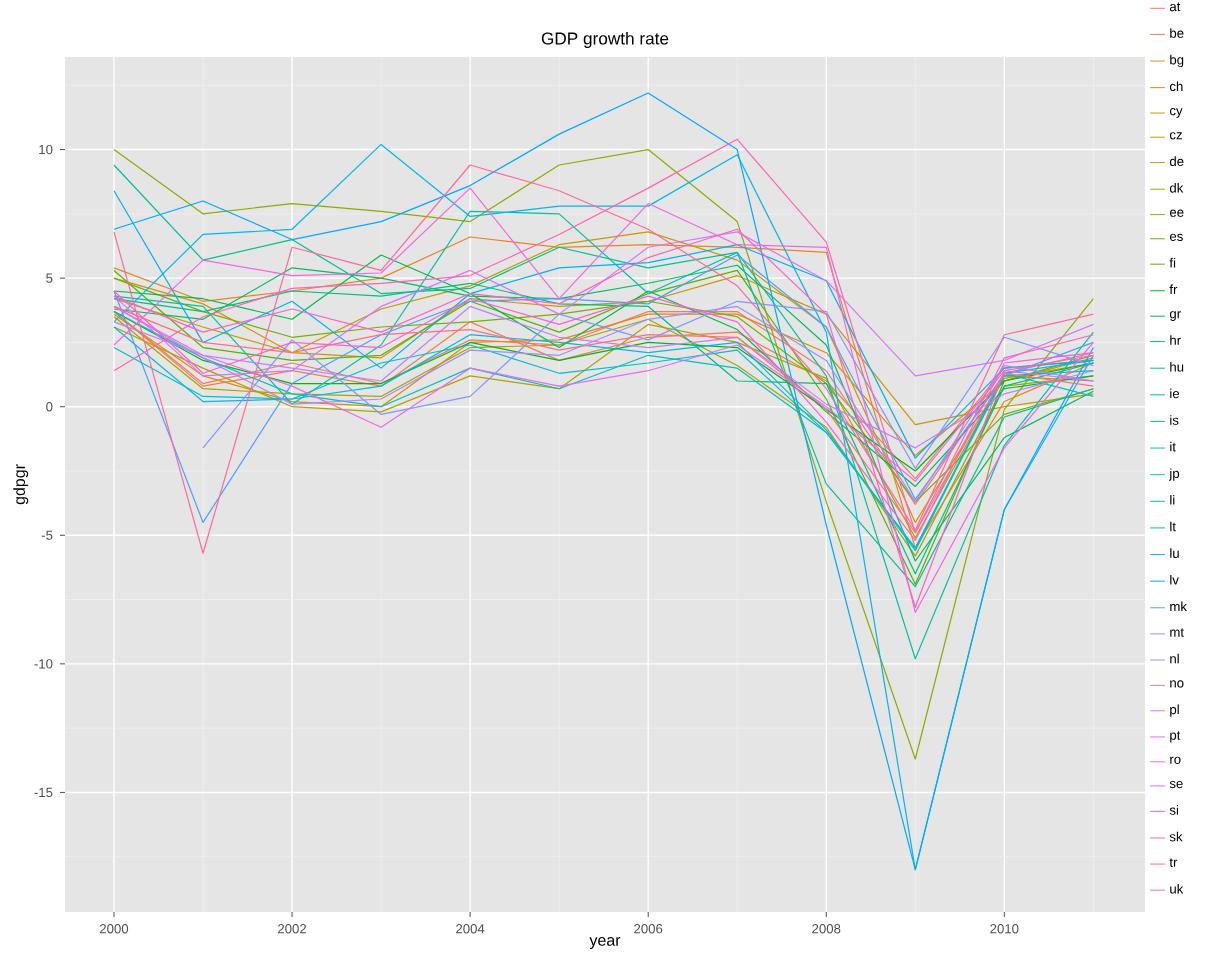 This screenshot has height=964, width=1207. What do you see at coordinates (1176, 237) in the screenshot?
I see `legend-label: es` at bounding box center [1176, 237].